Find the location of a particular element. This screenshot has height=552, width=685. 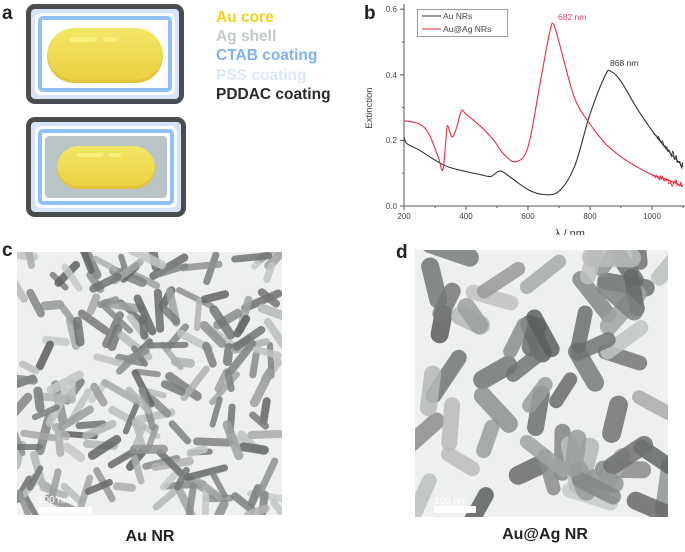

svg-text: 0.4 is located at coordinates (392, 75).